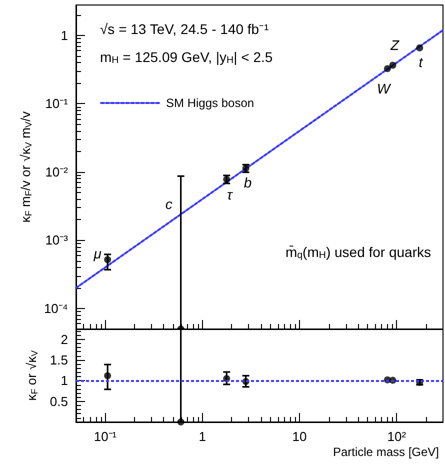 The image size is (445, 466). What do you see at coordinates (421, 62) in the screenshot?
I see `annotation: t` at bounding box center [421, 62].